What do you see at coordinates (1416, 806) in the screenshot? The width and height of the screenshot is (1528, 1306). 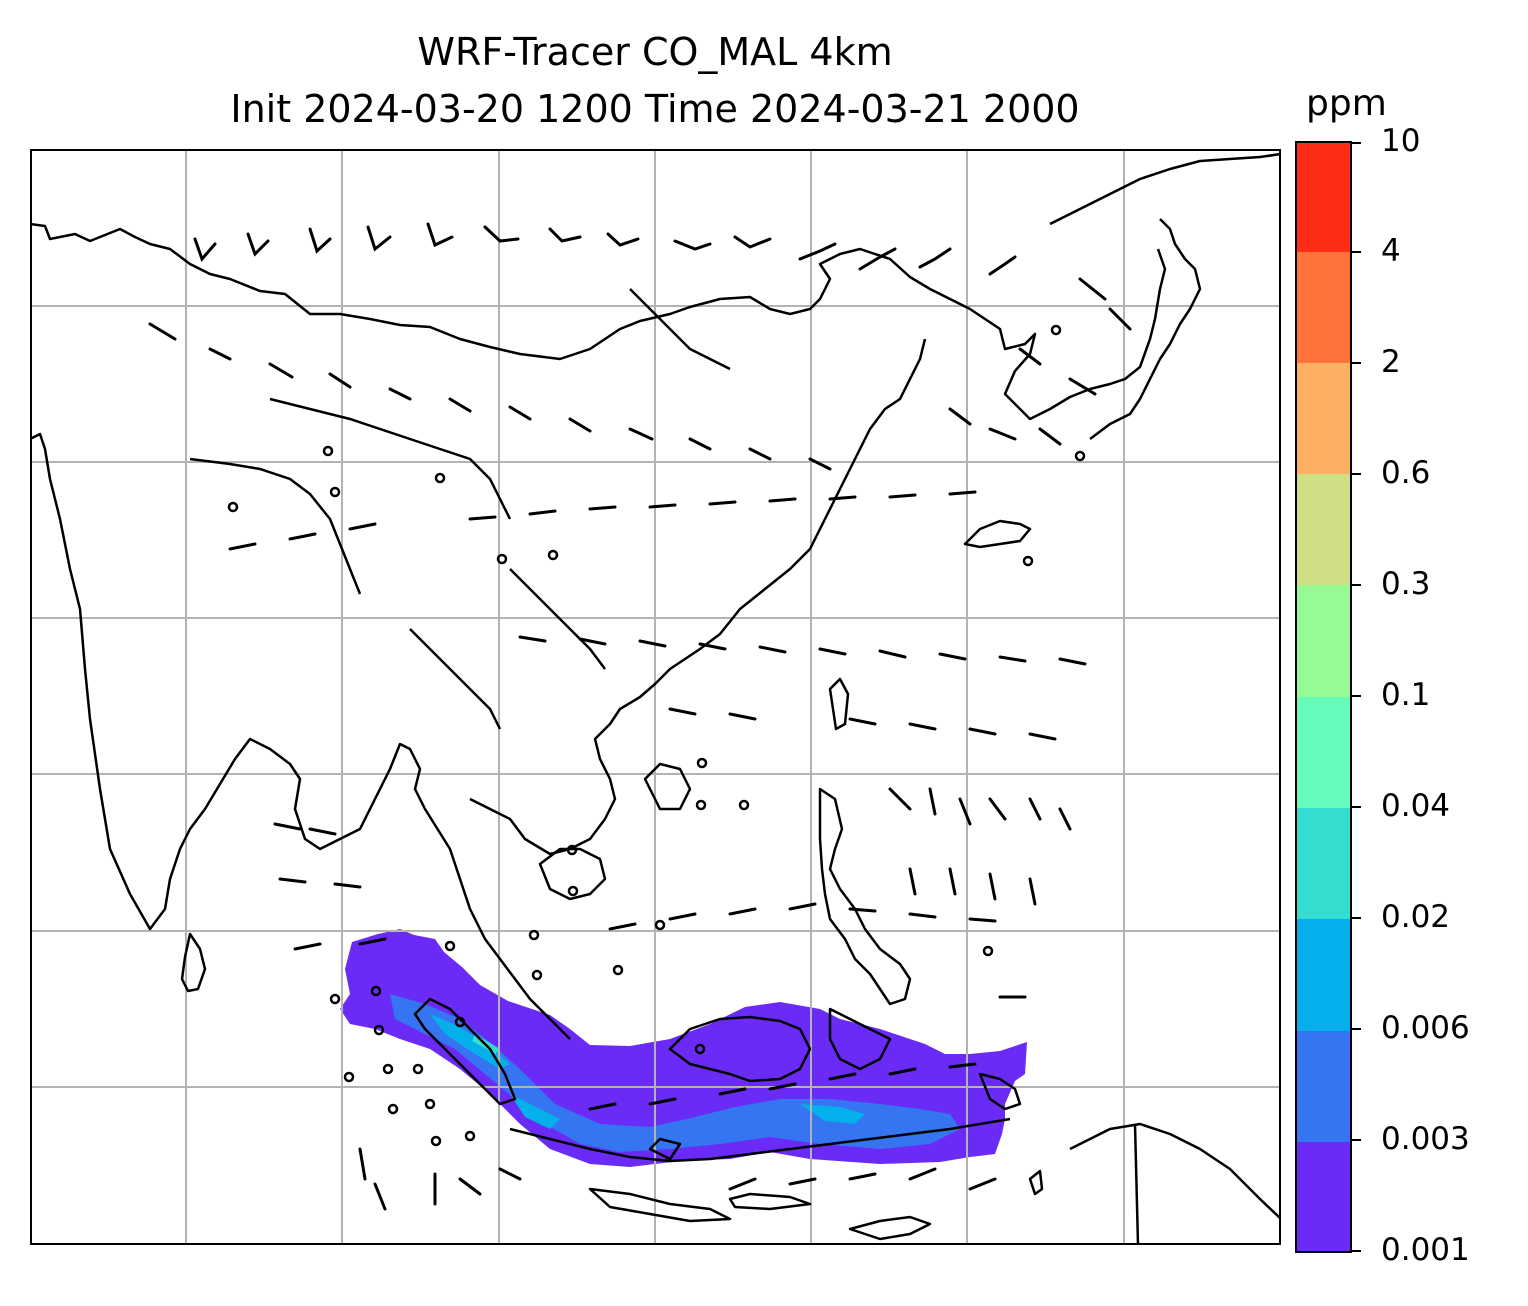 I see `colorbar-tick-label: 0.04` at bounding box center [1416, 806].